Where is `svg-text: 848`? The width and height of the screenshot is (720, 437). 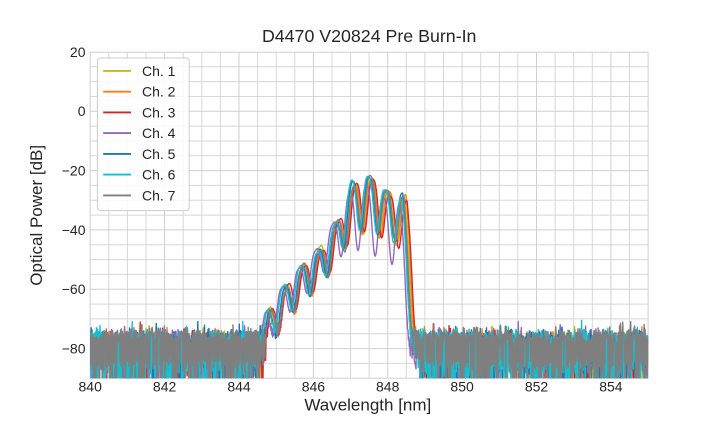 svg-text: 848 is located at coordinates (388, 387).